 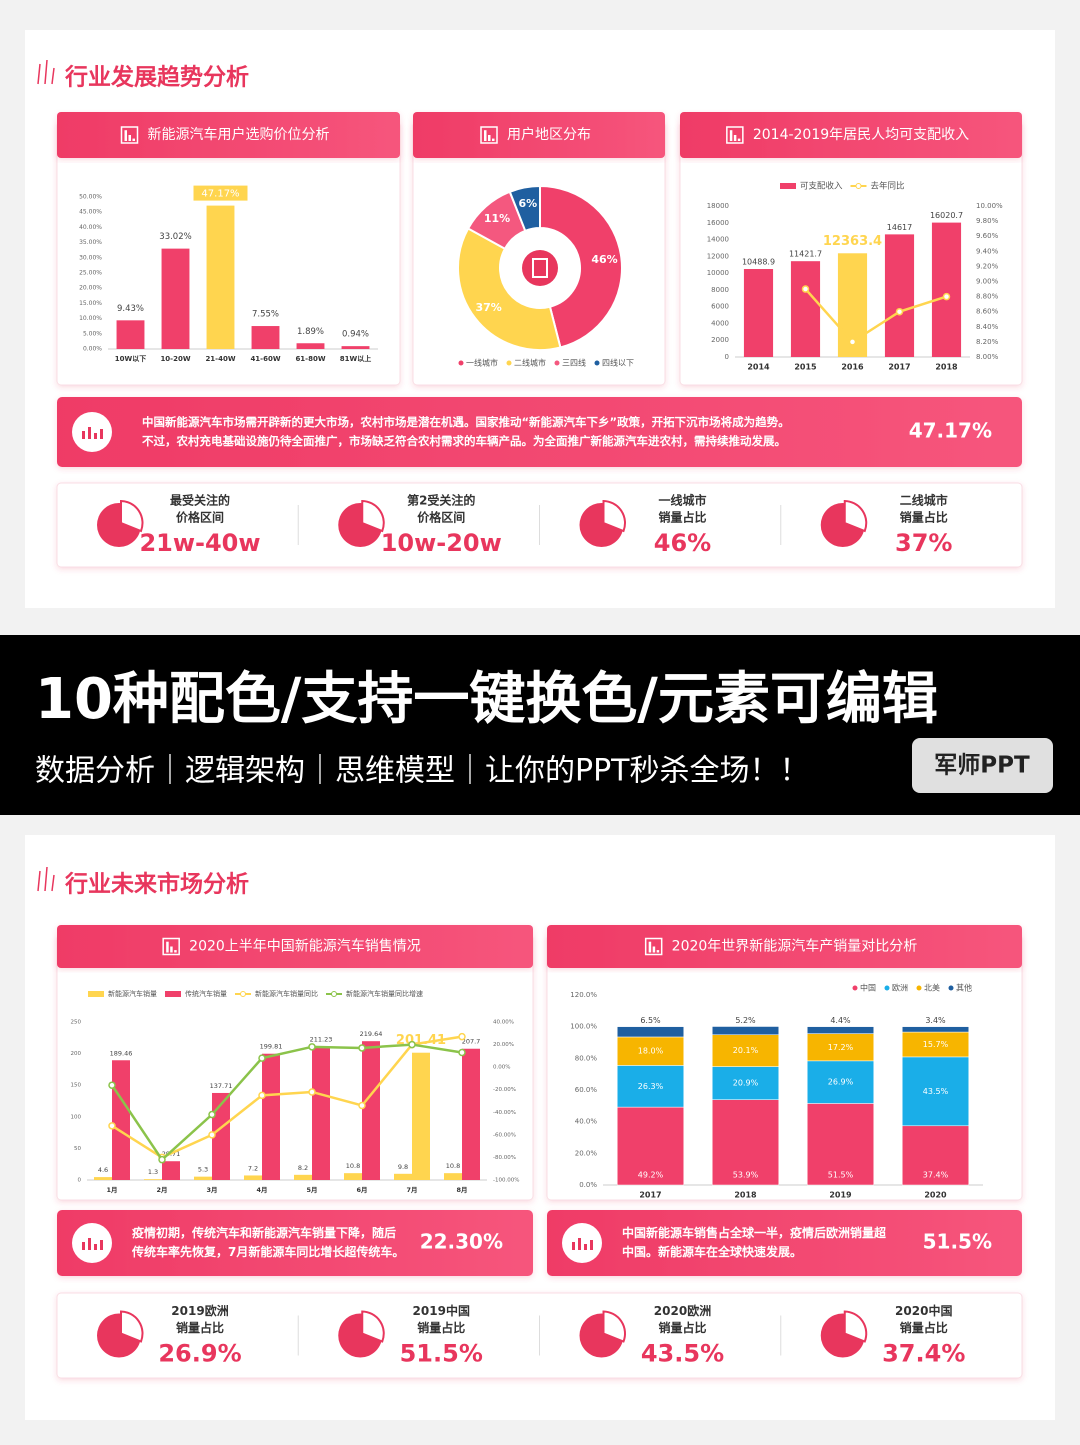 What do you see at coordinates (852, 241) in the screenshot?
I see `value-label: 12363.4` at bounding box center [852, 241].